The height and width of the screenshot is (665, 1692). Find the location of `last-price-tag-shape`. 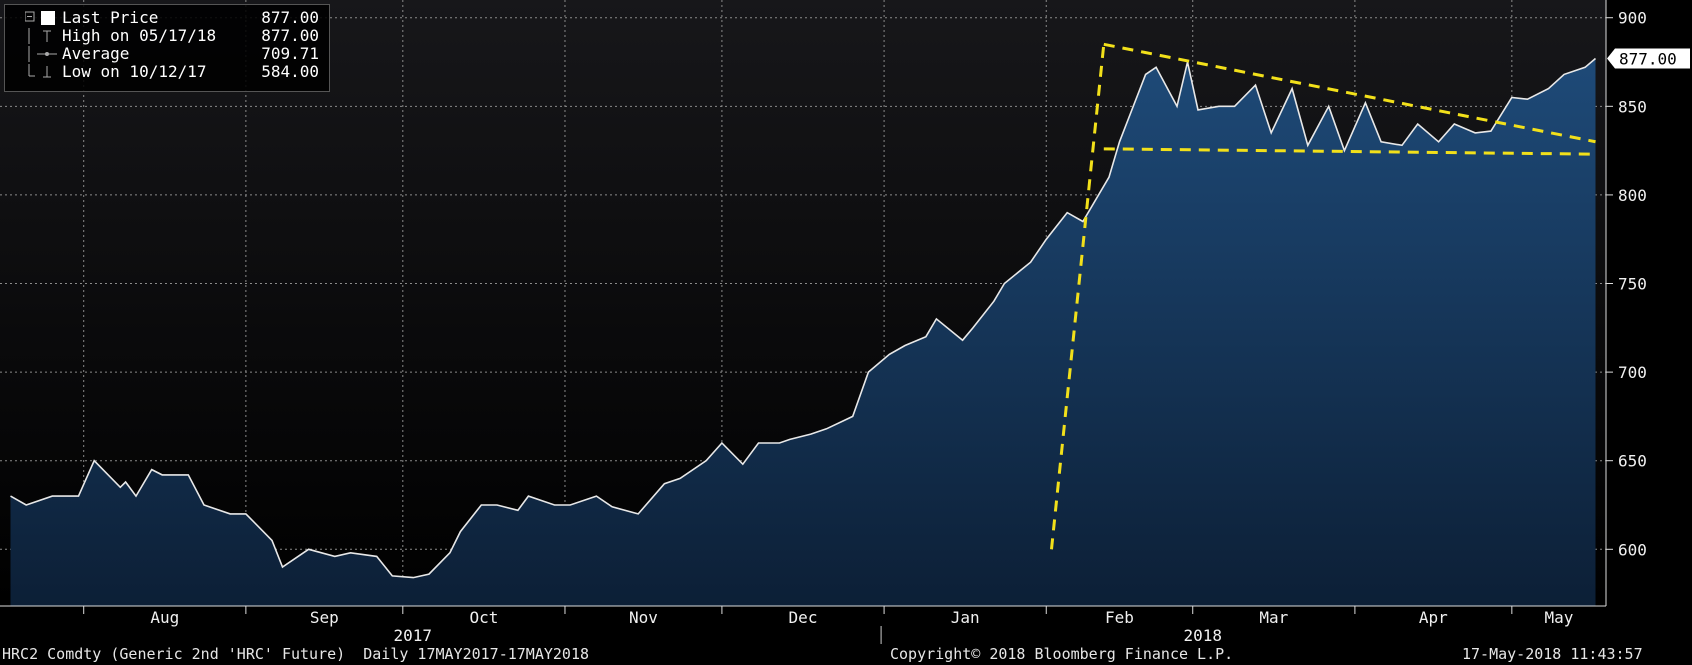

last-price-tag-shape is located at coordinates (1648, 58).